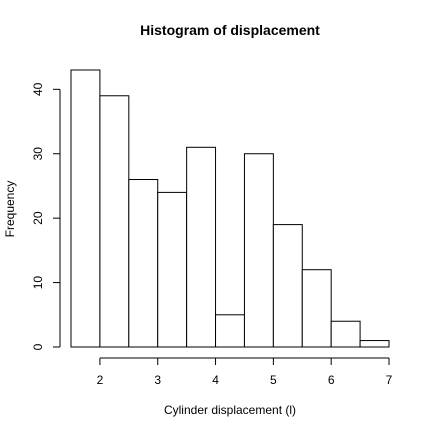 This screenshot has width=432, height=432. Describe the element at coordinates (215, 380) in the screenshot. I see `x-tick-label-4: 4` at that location.